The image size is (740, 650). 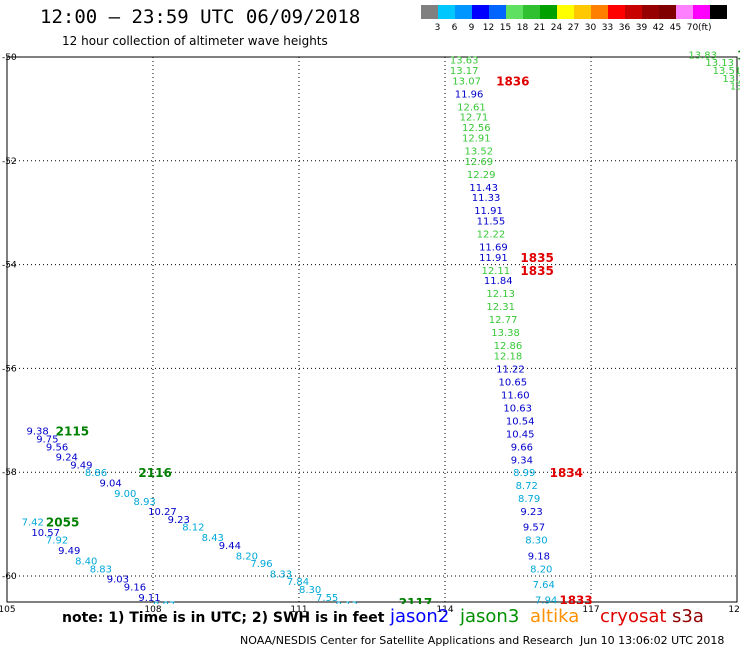 I want to click on pass-time-label: 1834, so click(x=566, y=473).